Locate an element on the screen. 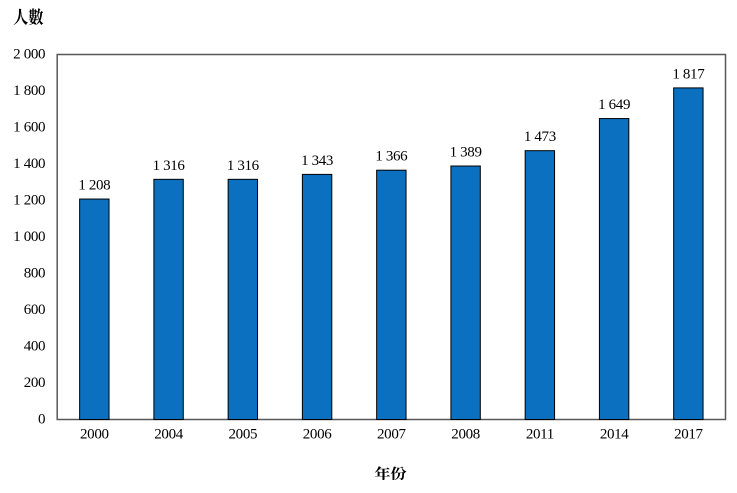 Image resolution: width=737 pixels, height=493 pixels. svg-text: 1 208 is located at coordinates (94, 186).